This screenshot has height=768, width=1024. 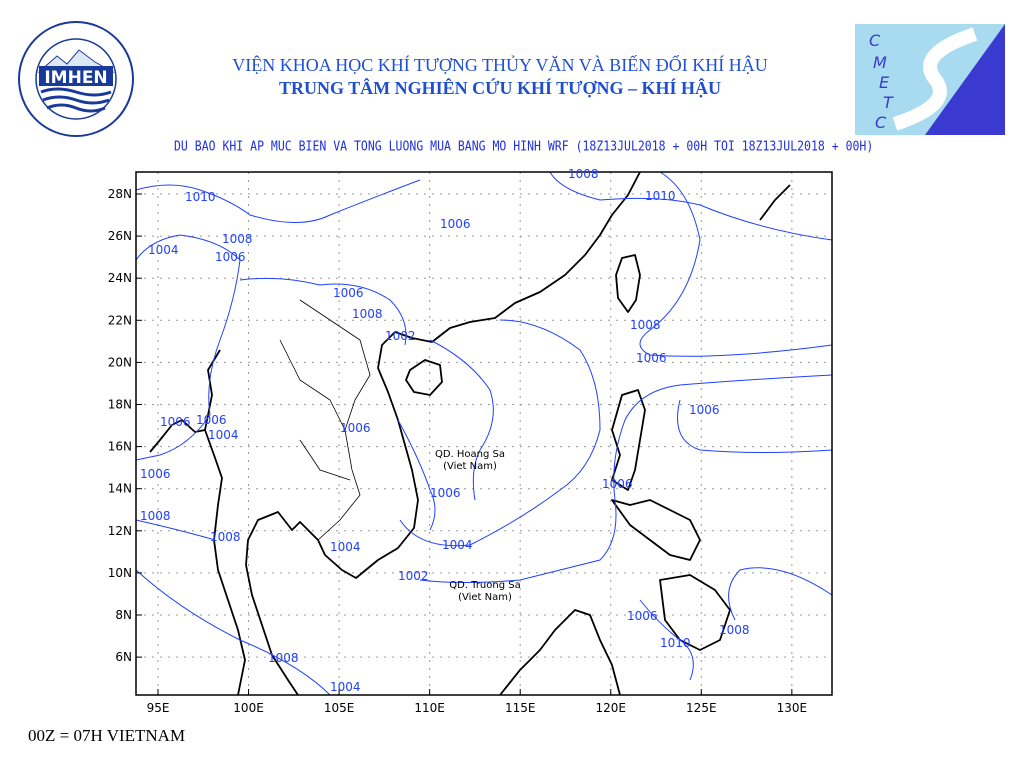 I want to click on lat-tick-label: 16N, so click(x=120, y=447).